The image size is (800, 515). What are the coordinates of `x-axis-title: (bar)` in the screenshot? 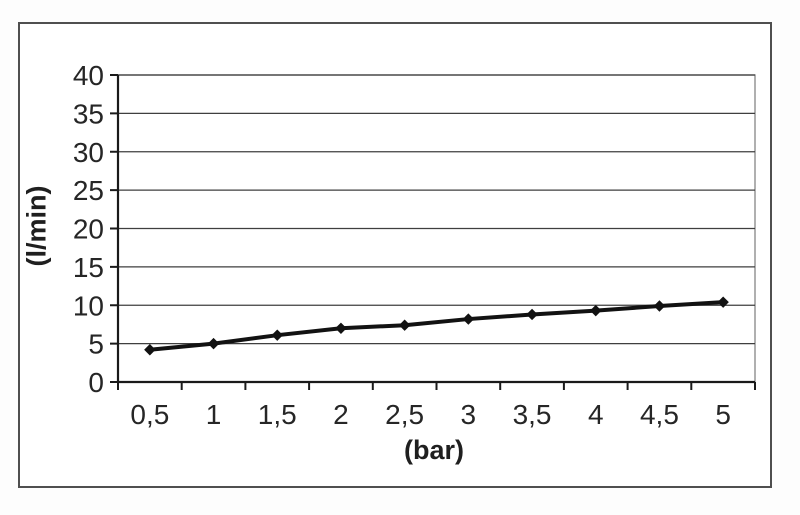 It's located at (434, 450).